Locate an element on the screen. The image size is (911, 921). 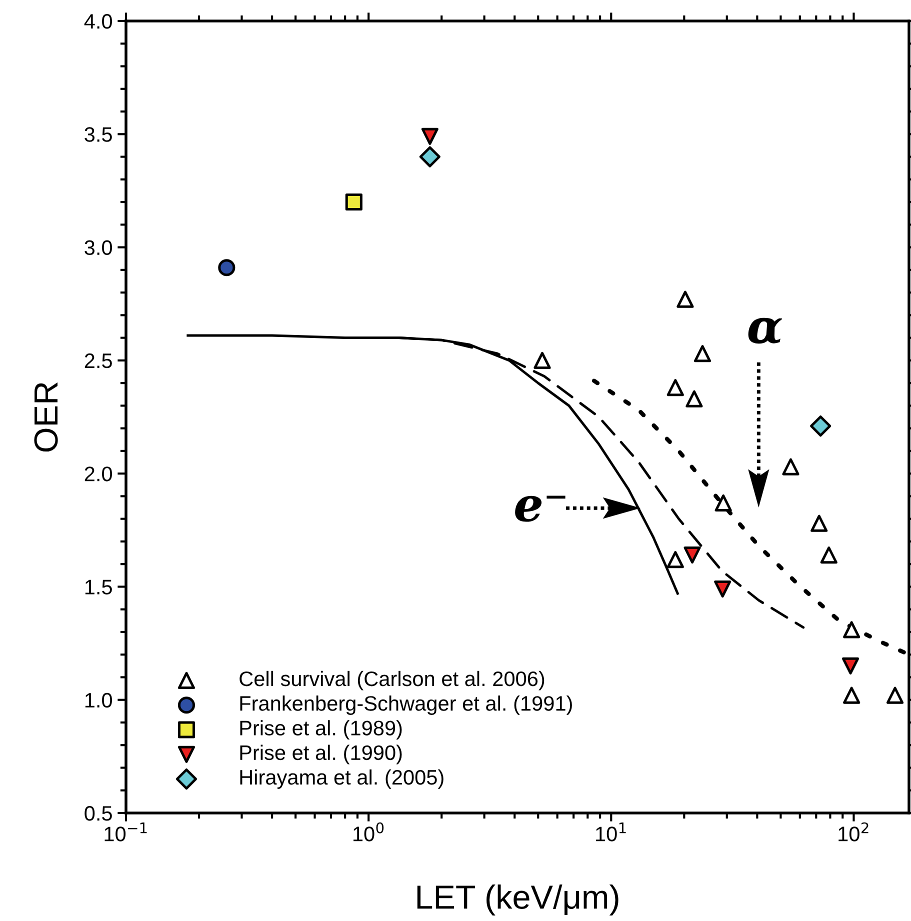
y-axis-title: OER is located at coordinates (46, 417).